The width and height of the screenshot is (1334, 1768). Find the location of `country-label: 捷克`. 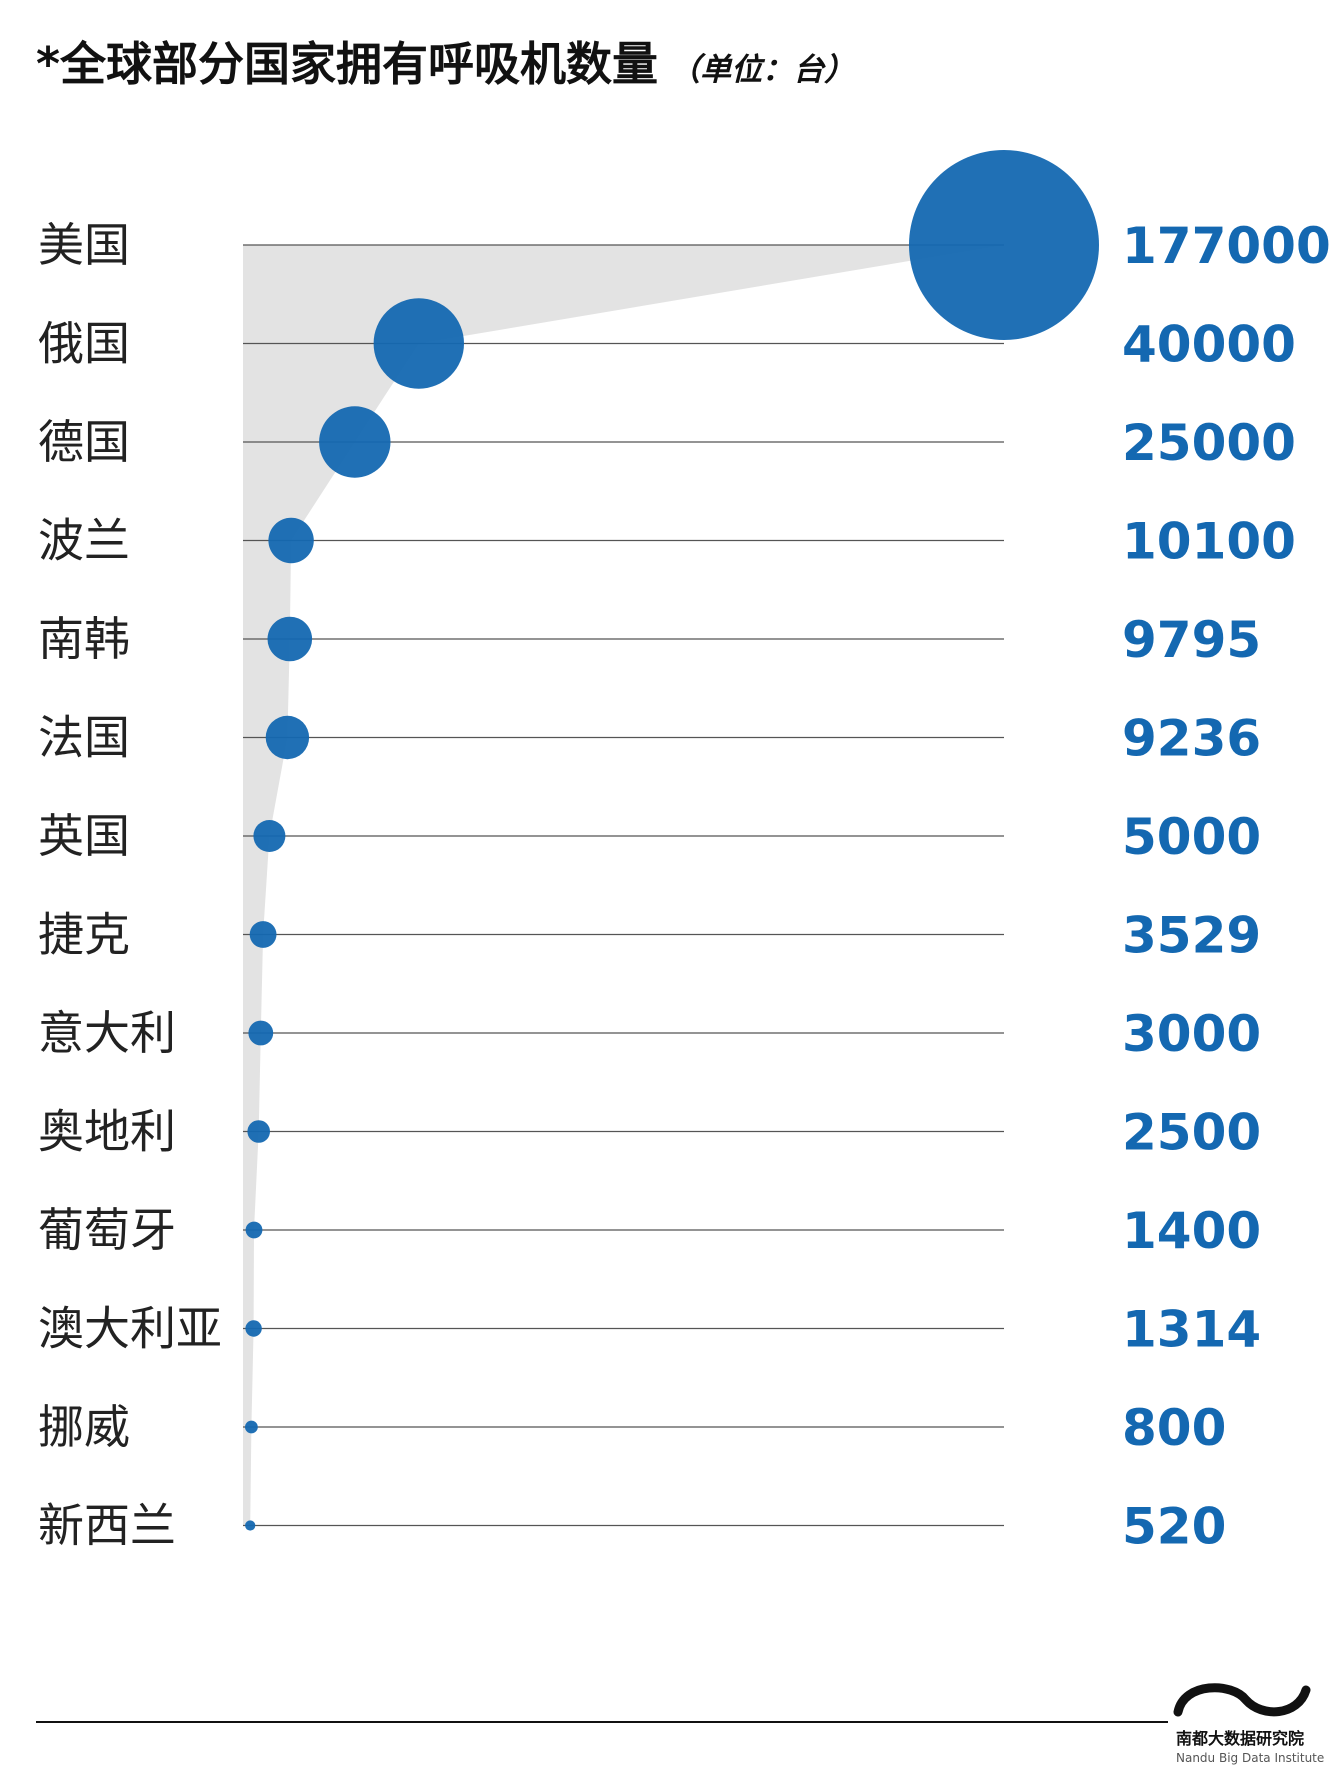

country-label: 捷克 is located at coordinates (84, 935).